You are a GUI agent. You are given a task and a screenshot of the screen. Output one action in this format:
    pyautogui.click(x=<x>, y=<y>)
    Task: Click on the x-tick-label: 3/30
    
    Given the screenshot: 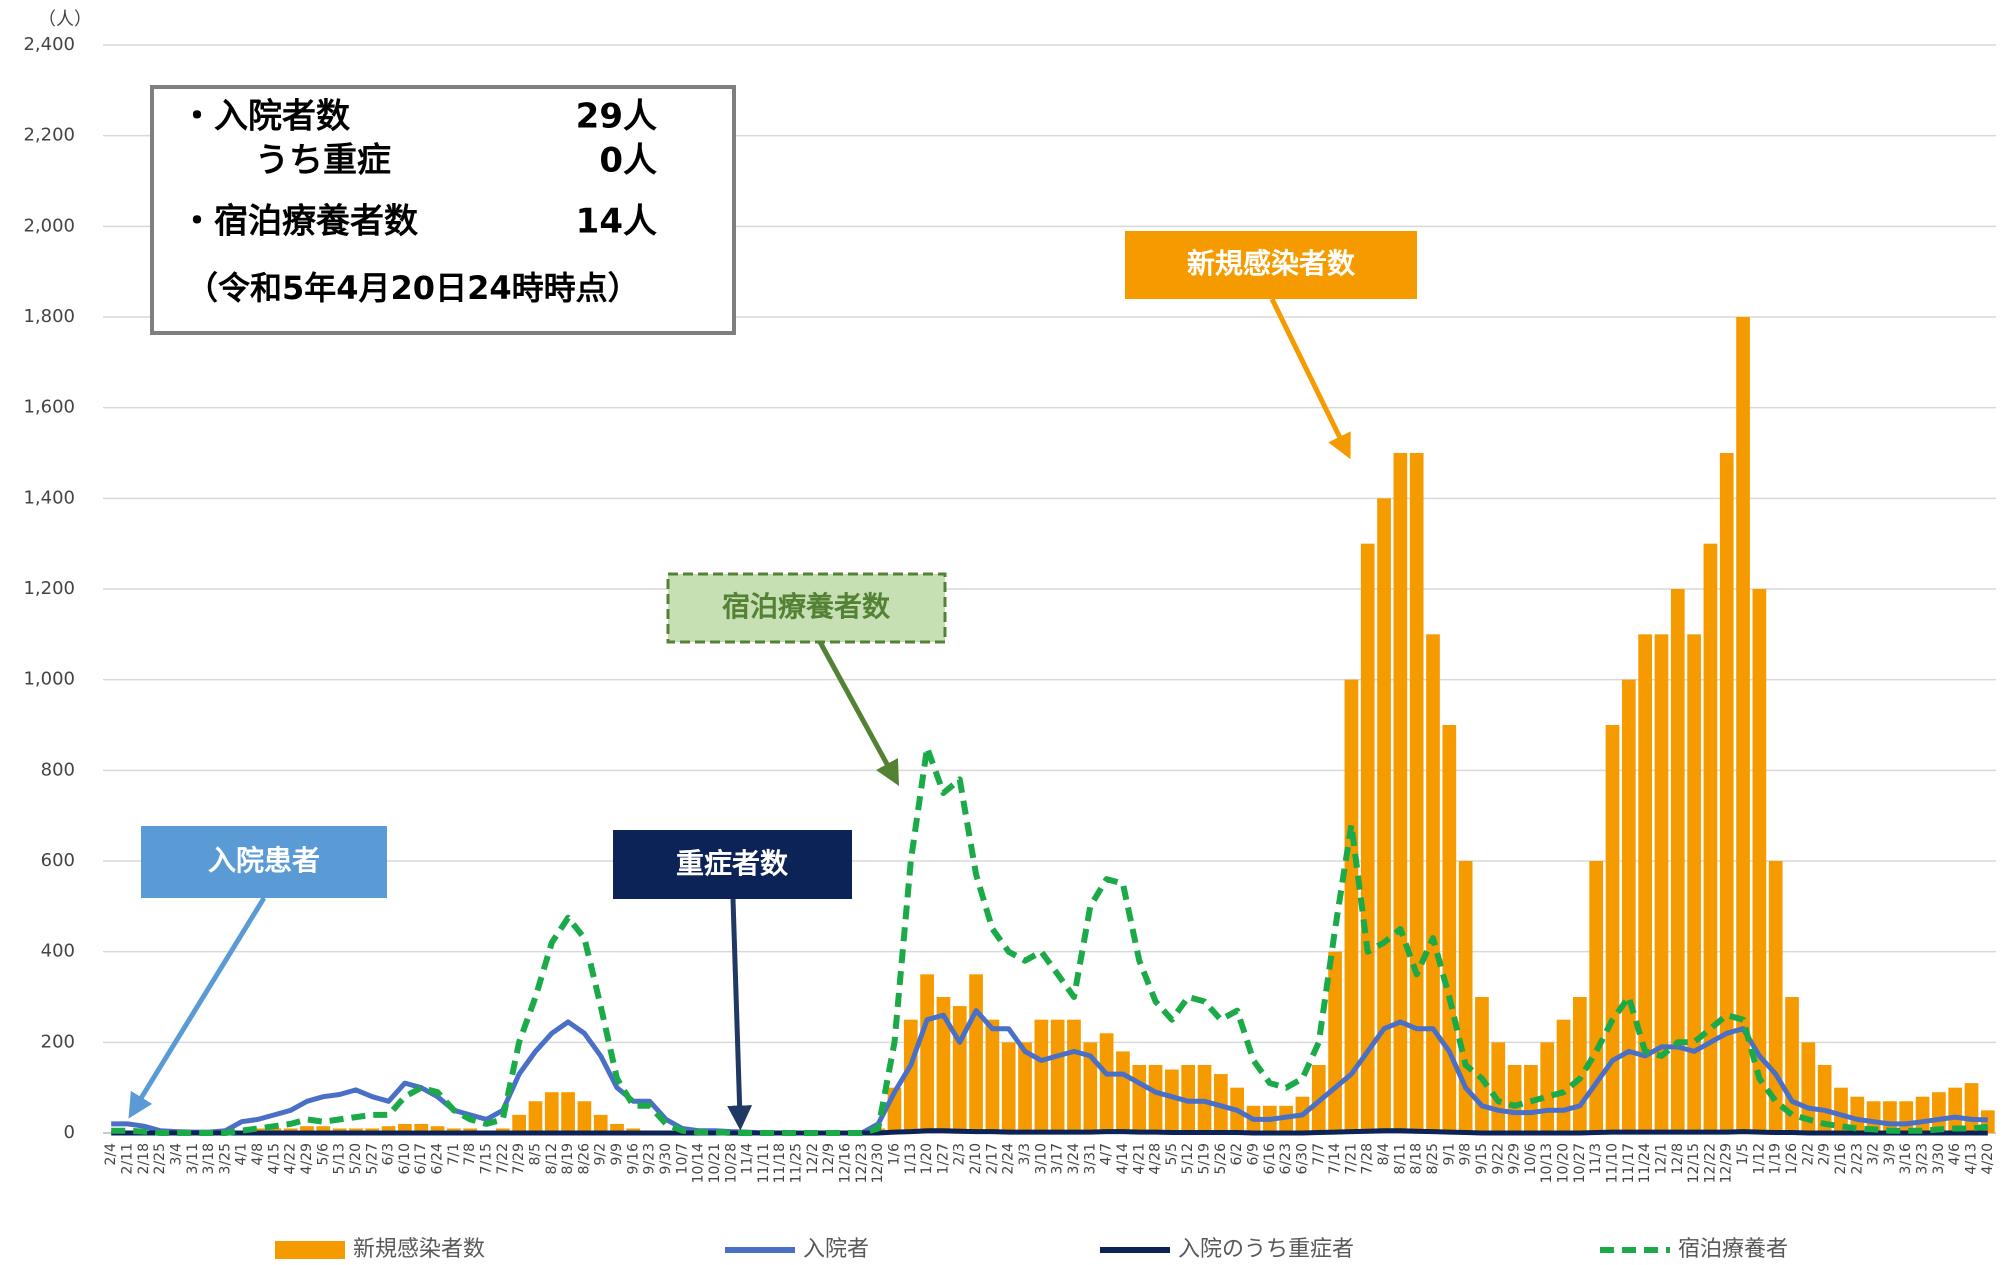 What is the action you would take?
    pyautogui.click(x=1939, y=1158)
    